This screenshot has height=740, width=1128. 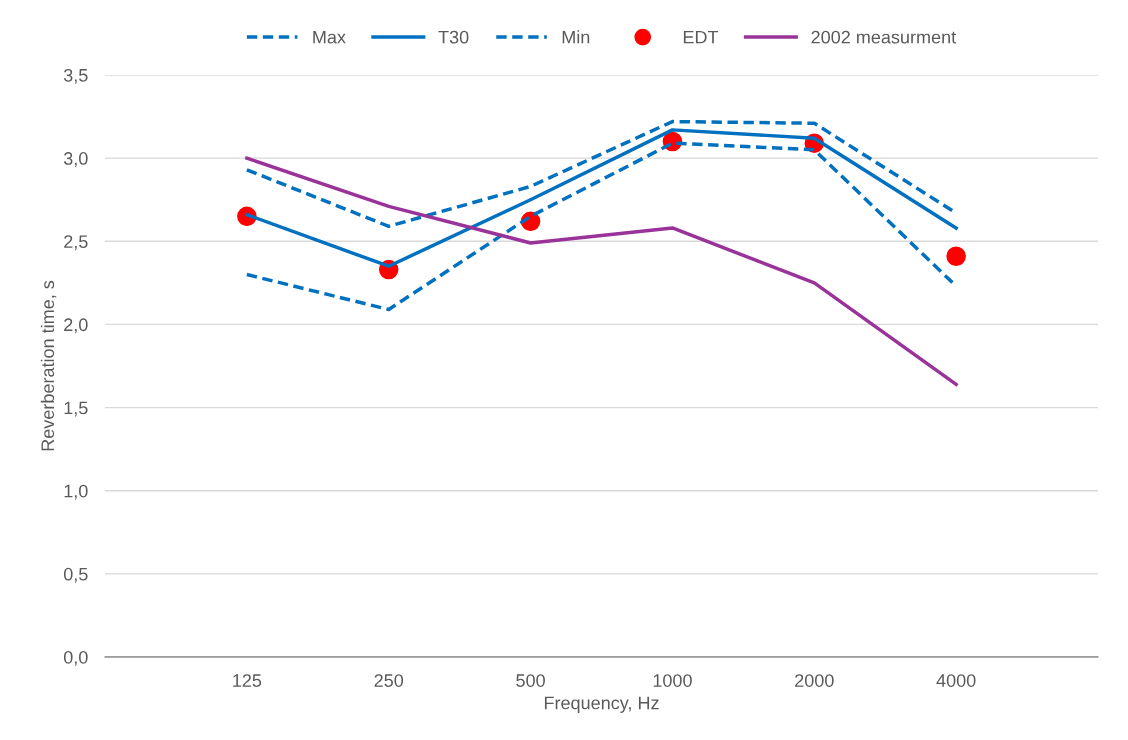 I want to click on x-axis-title: Frequency, Hz, so click(x=601, y=704).